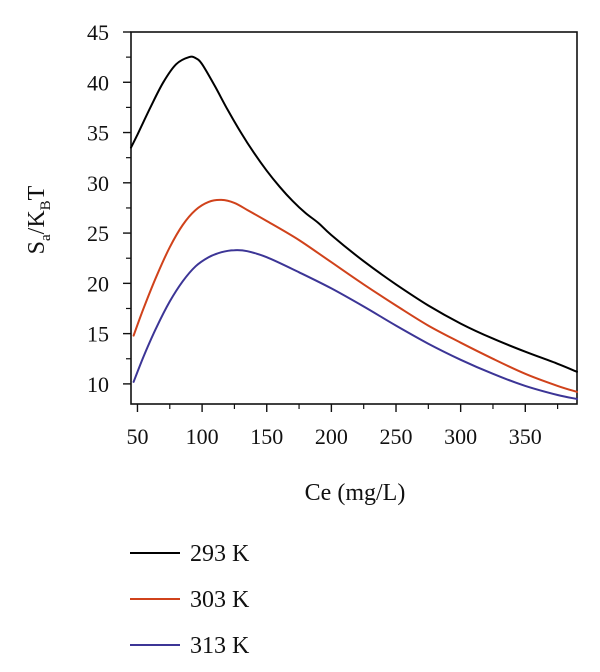 The width and height of the screenshot is (600, 672). I want to click on x-tick-label: 350, so click(525, 436).